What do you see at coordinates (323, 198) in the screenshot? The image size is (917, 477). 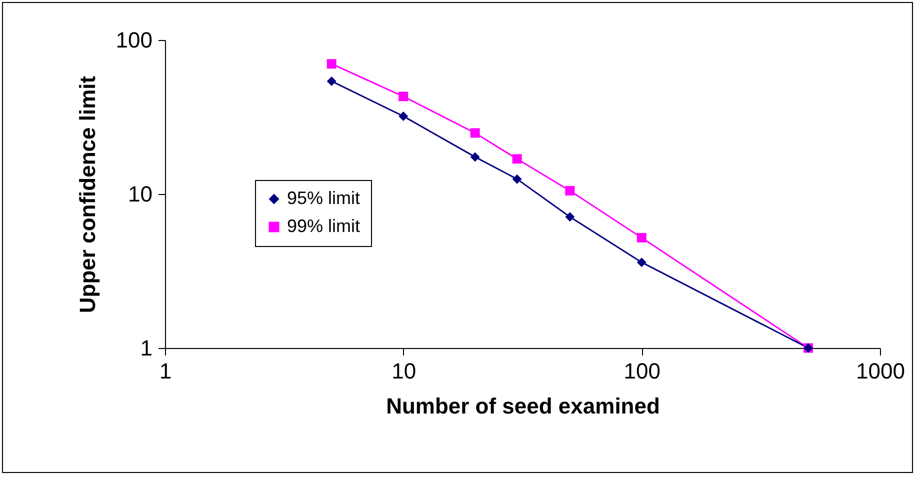 I see `legend-label: 95% limit` at bounding box center [323, 198].